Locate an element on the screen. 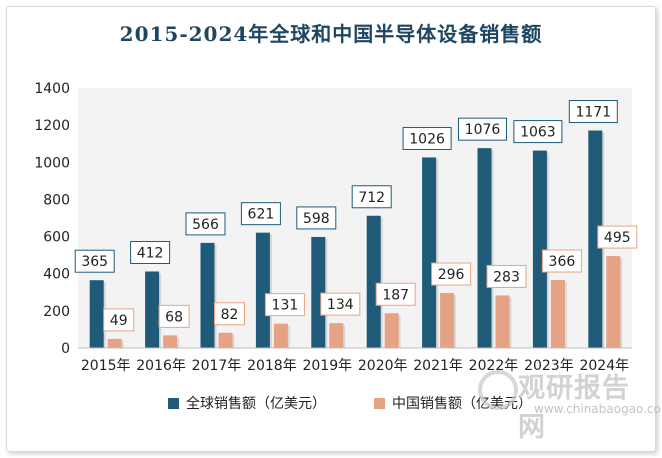 Image resolution: width=662 pixels, height=458 pixels. legend-swatch-china is located at coordinates (379, 403).